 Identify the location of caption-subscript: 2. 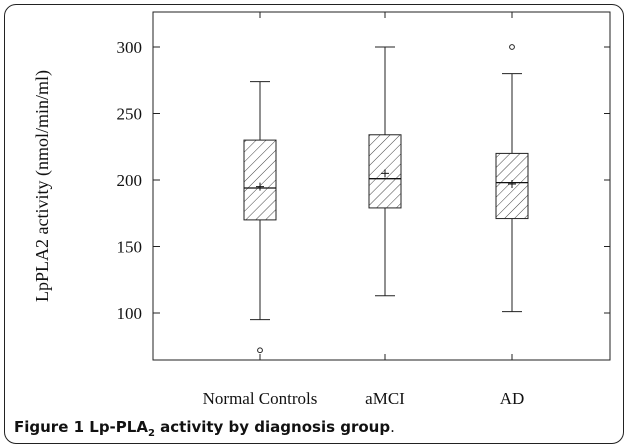
(151, 433).